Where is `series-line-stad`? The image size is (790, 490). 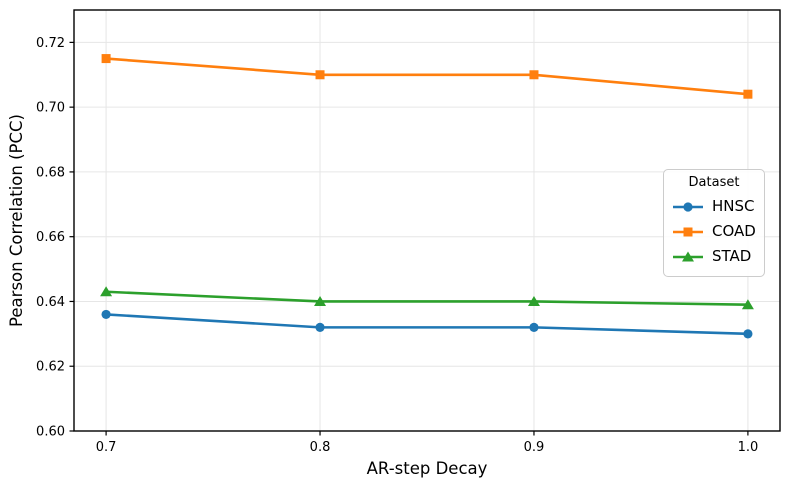 series-line-stad is located at coordinates (427, 298).